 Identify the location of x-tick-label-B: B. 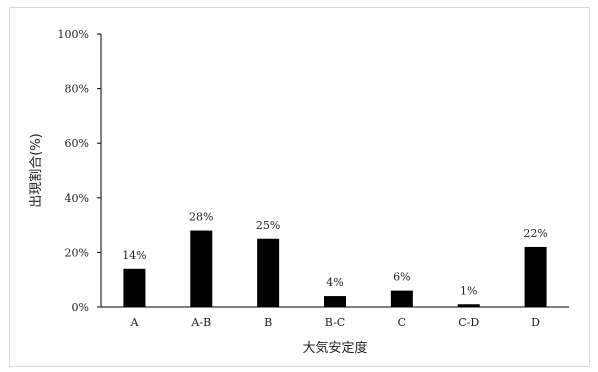
(268, 322).